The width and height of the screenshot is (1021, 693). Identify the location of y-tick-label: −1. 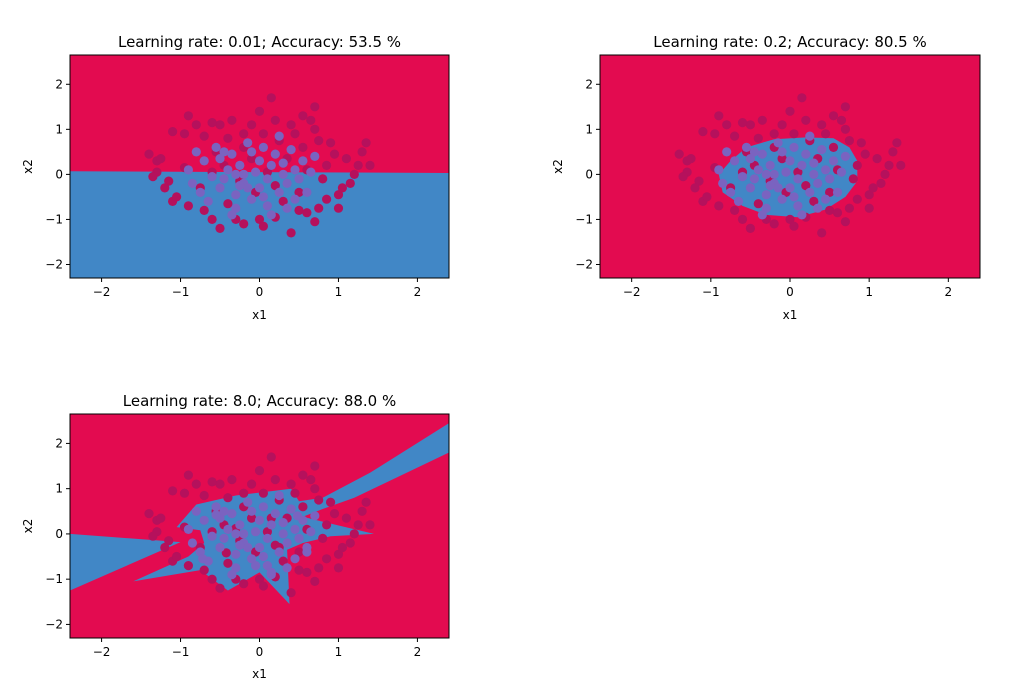
(584, 219).